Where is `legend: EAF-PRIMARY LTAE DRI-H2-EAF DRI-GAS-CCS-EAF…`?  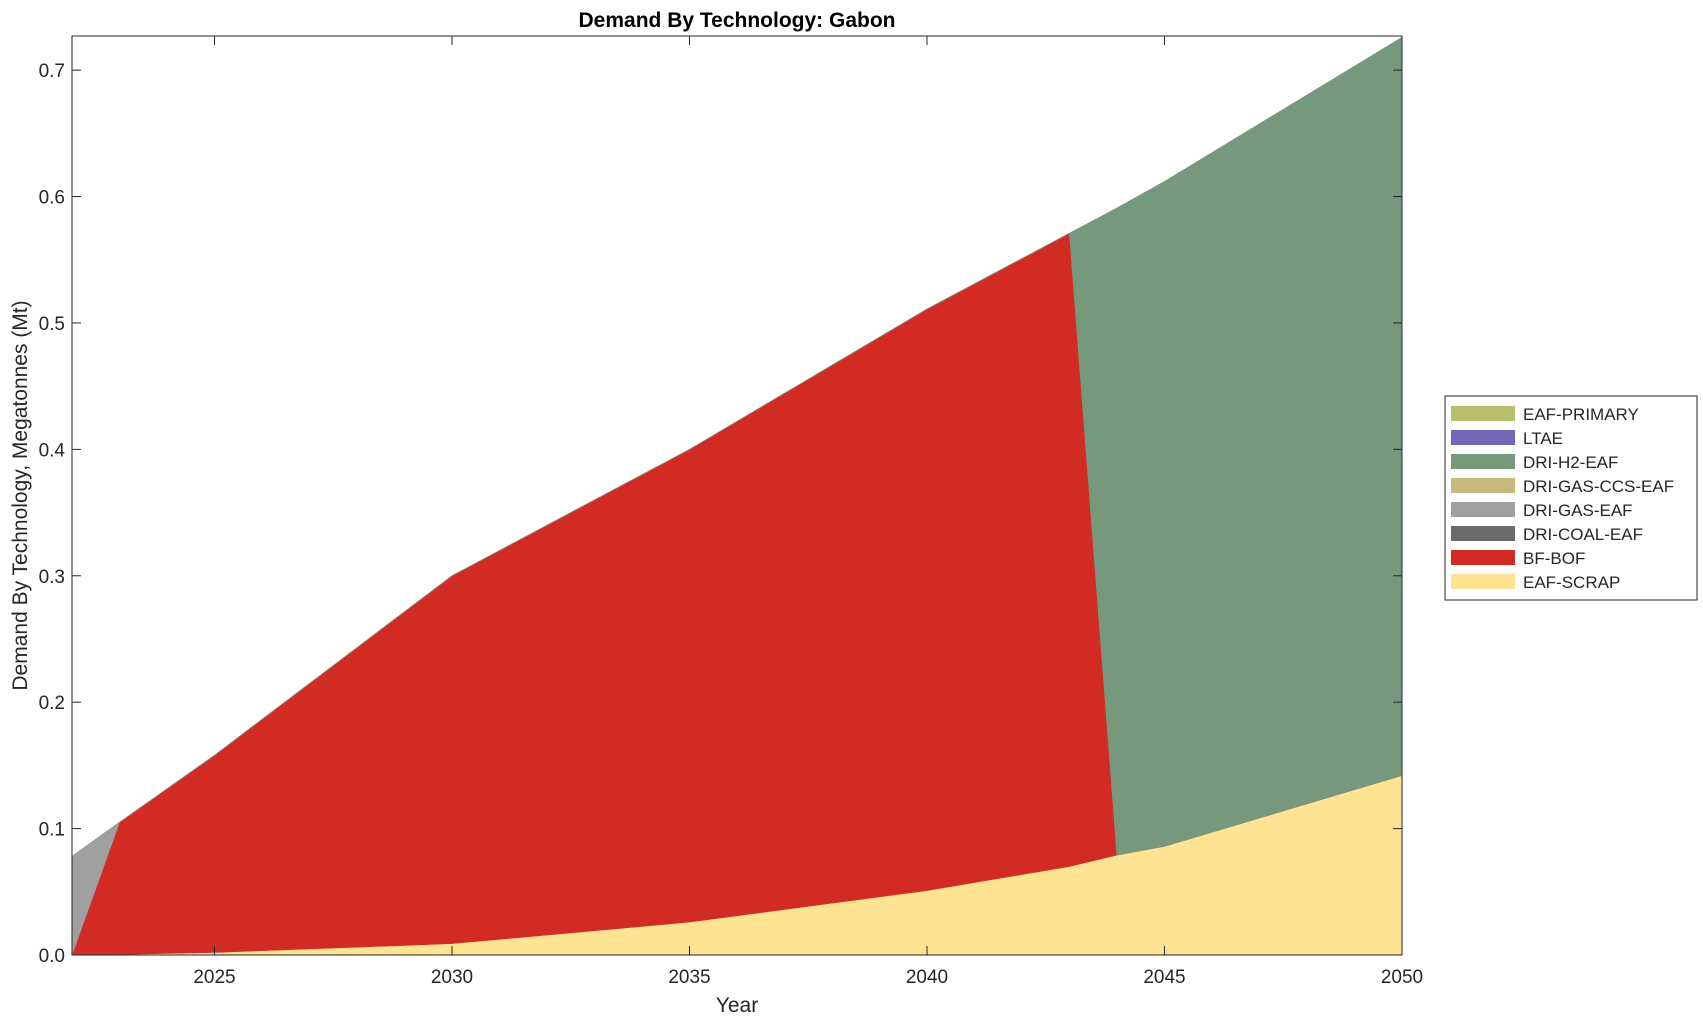 legend: EAF-PRIMARY LTAE DRI-H2-EAF DRI-GAS-CCS-EAF… is located at coordinates (1571, 498).